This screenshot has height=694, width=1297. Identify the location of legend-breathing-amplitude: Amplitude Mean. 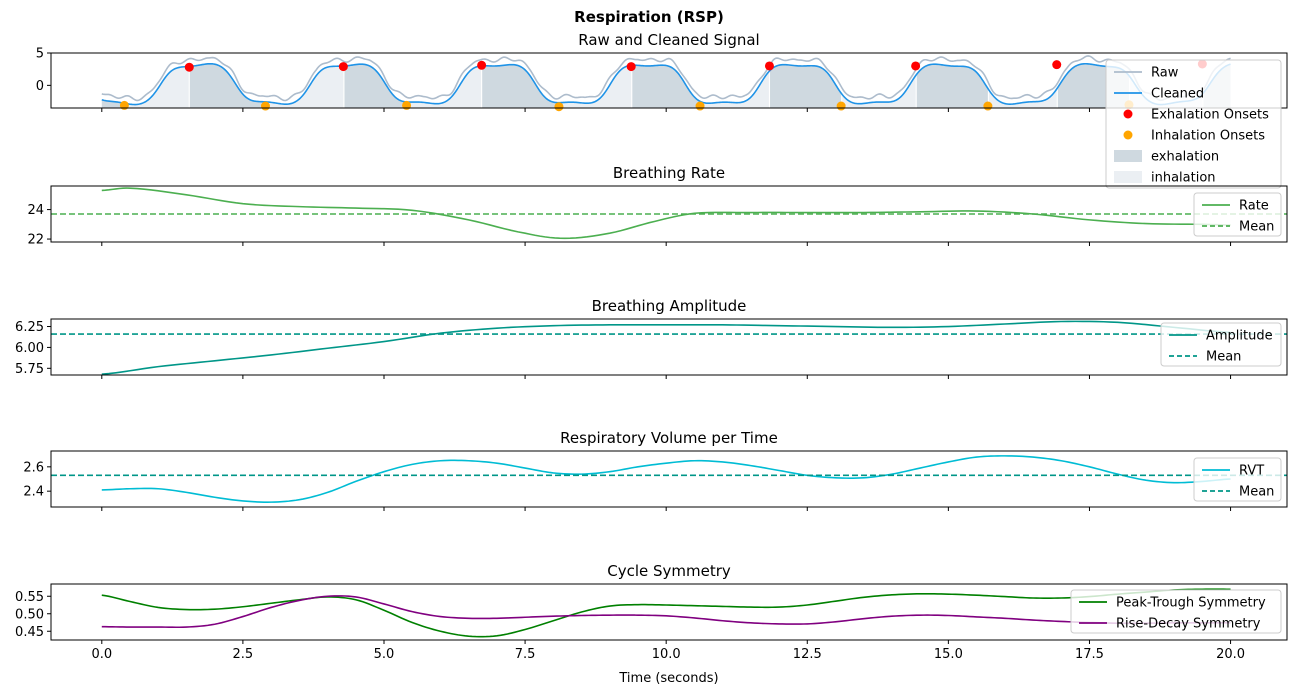
(1221, 344).